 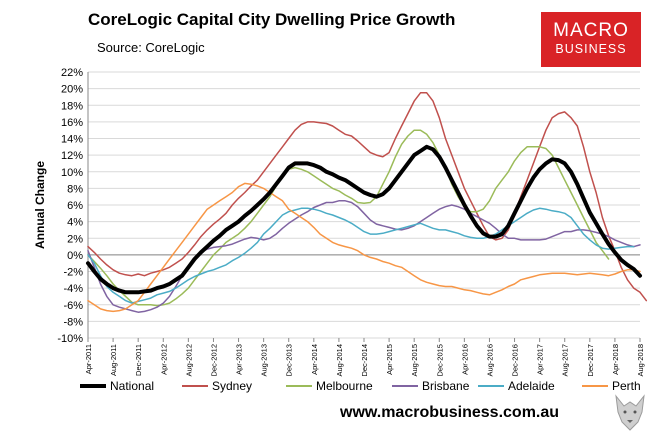 What do you see at coordinates (163, 359) in the screenshot?
I see `x-tick-label: Apr-2012` at bounding box center [163, 359].